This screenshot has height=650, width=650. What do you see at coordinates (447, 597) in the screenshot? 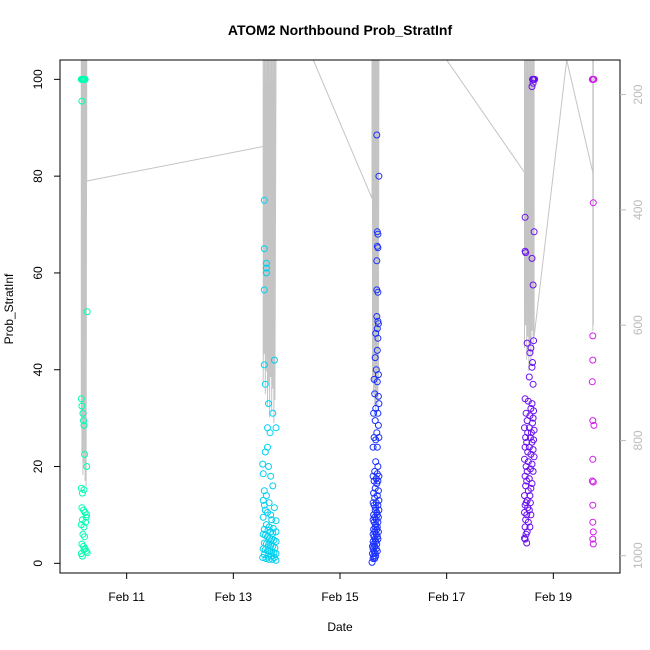
I see `x-tick-label: Feb 17` at bounding box center [447, 597].